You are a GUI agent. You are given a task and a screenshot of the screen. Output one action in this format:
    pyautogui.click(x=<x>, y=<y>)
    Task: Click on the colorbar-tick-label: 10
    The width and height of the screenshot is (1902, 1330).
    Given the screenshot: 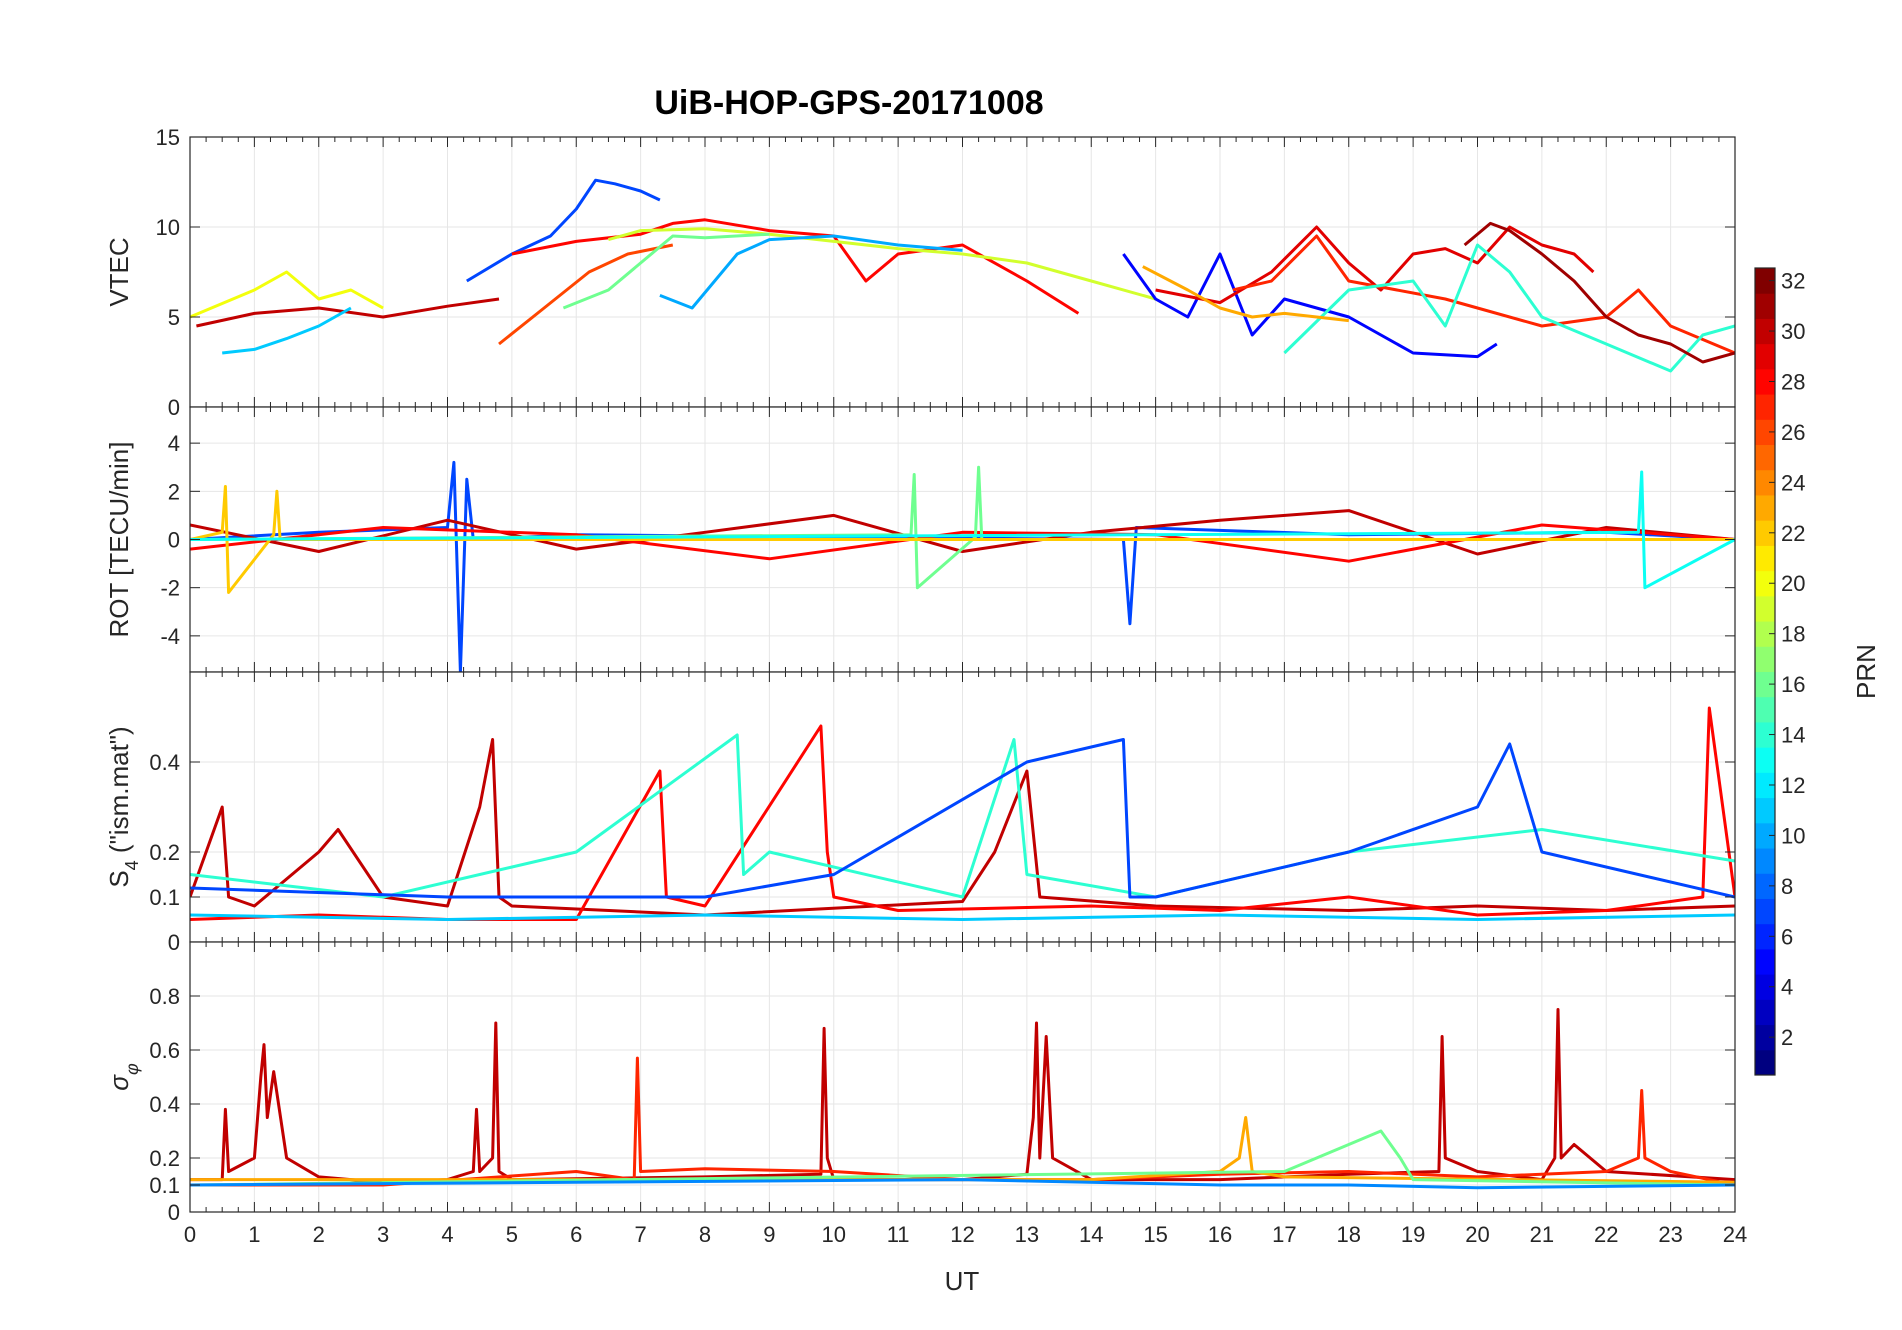 What is the action you would take?
    pyautogui.click(x=1793, y=835)
    